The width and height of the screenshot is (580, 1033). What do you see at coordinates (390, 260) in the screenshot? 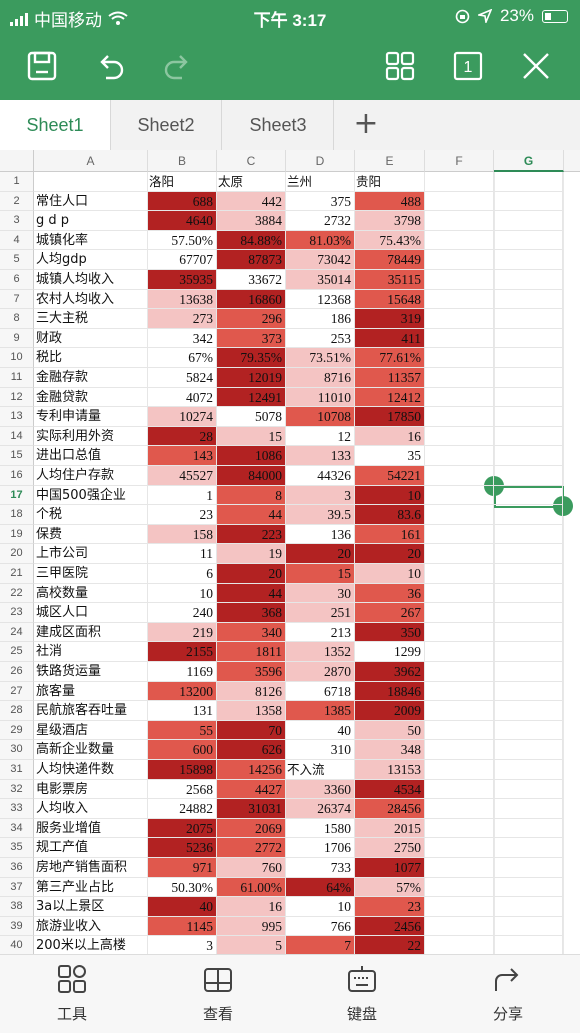
I see `cell-e: 78449` at bounding box center [390, 260].